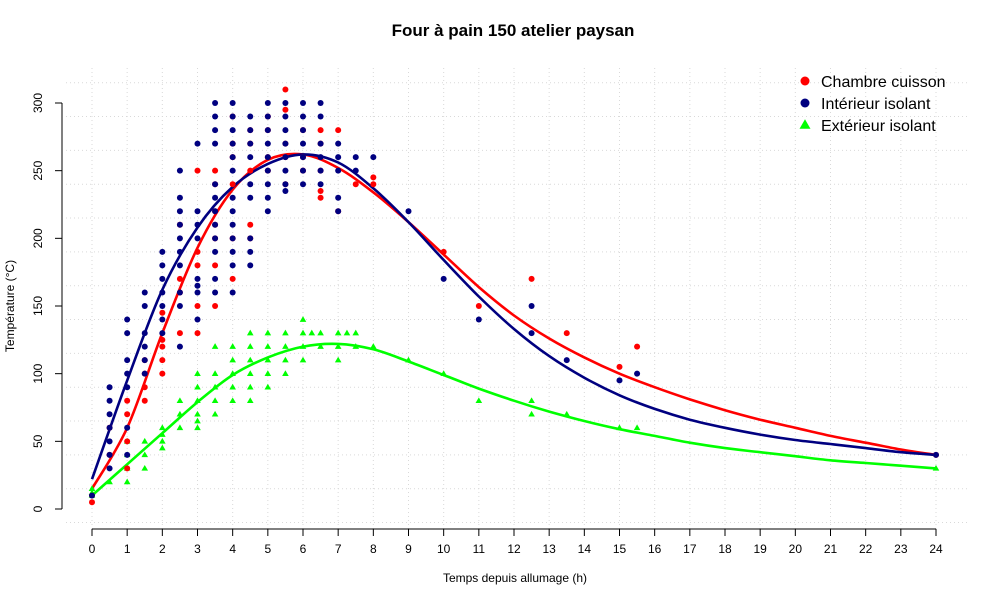 This screenshot has height=600, width=1000. Describe the element at coordinates (38, 441) in the screenshot. I see `y-tick-label: 50` at that location.